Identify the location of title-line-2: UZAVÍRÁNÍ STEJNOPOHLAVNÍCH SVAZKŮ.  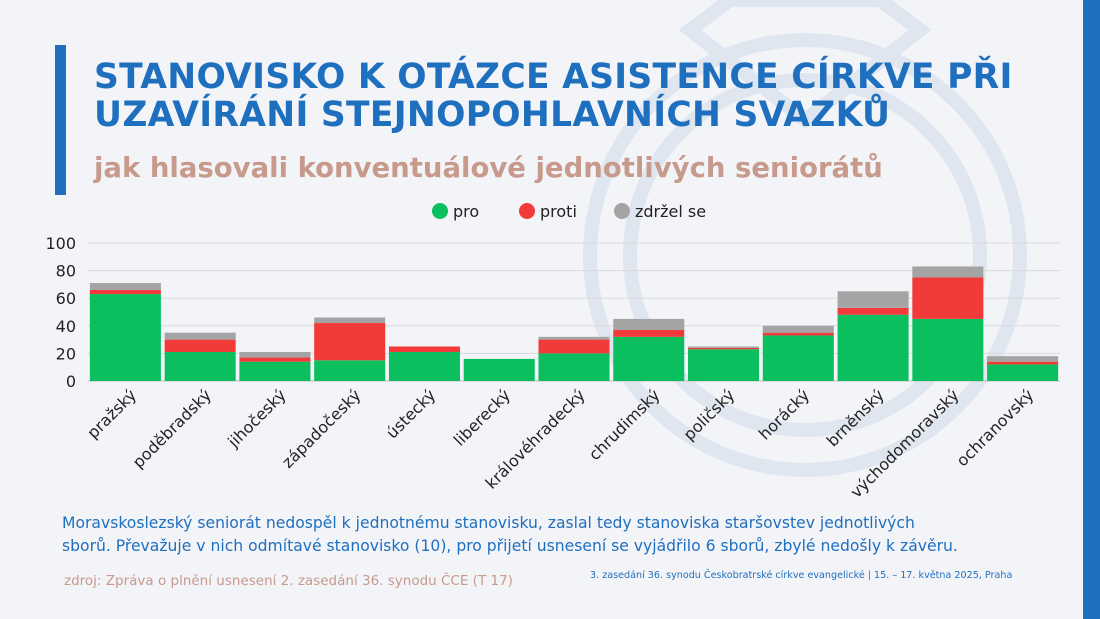
(492, 115).